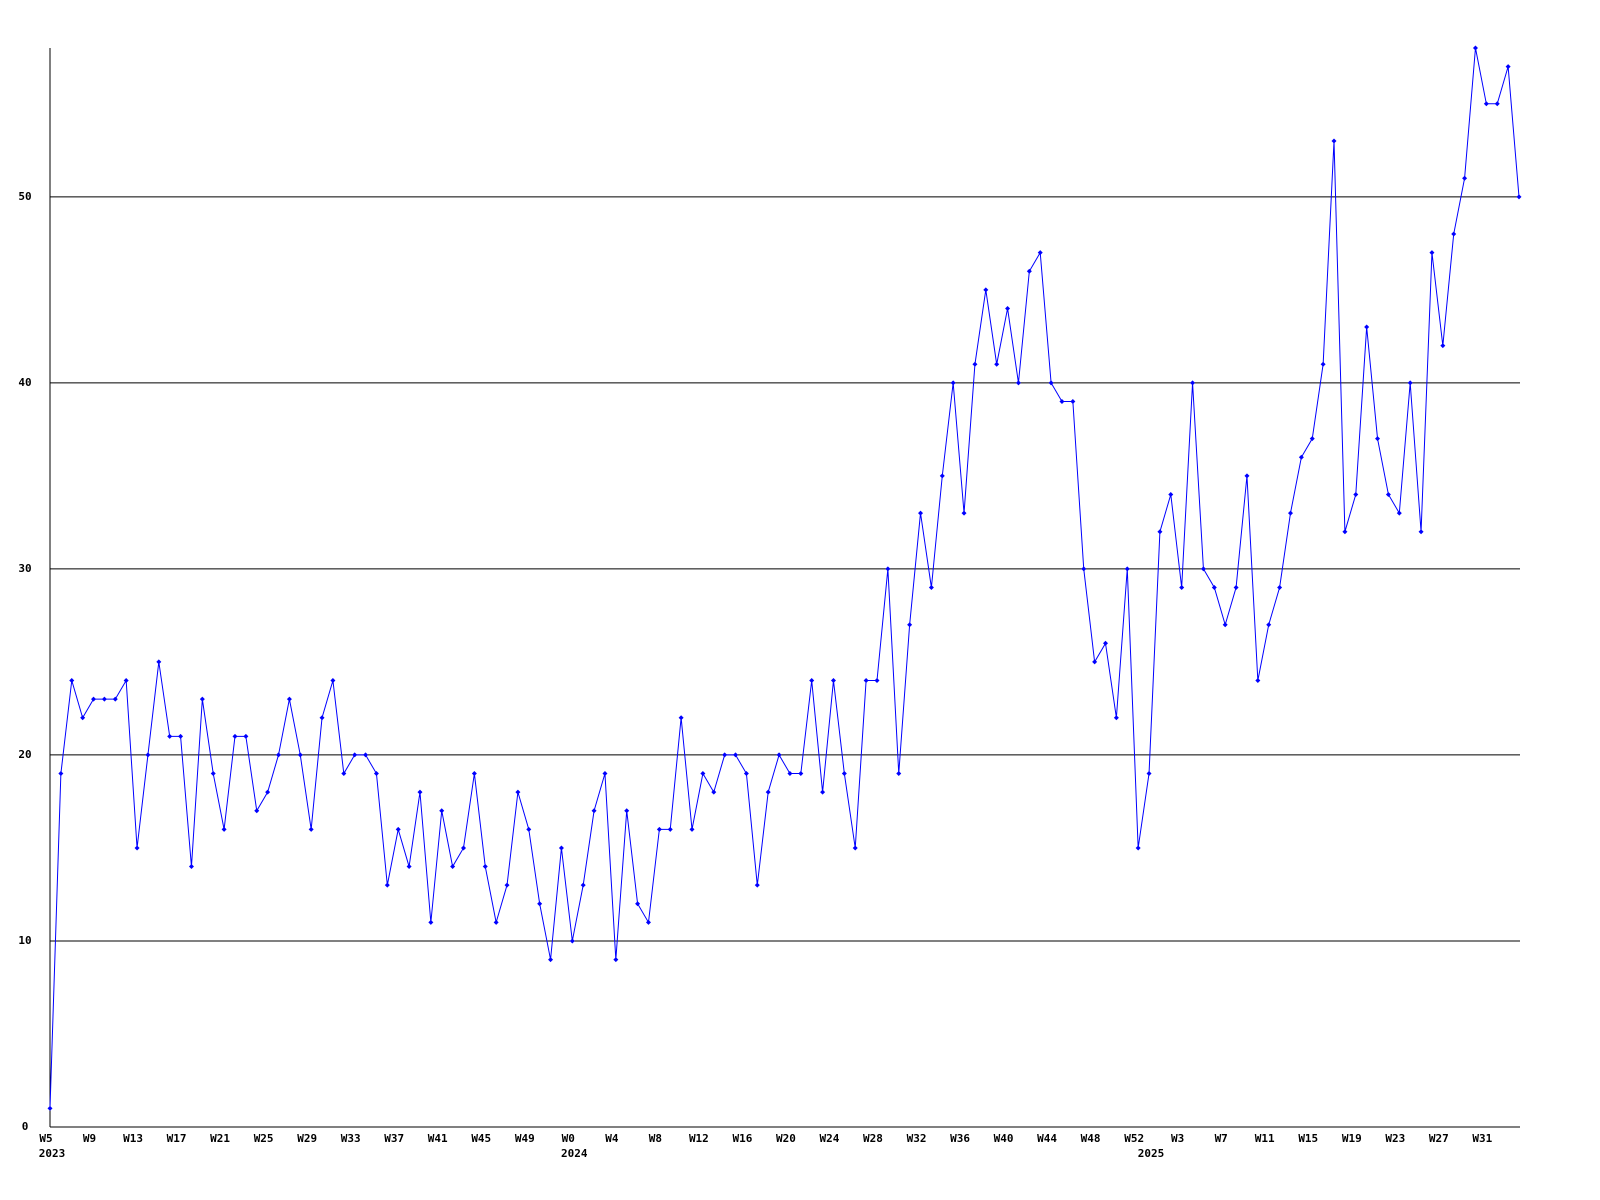 The width and height of the screenshot is (1600, 1200). Describe the element at coordinates (1177, 1138) in the screenshot. I see `x-tick-label: W3` at that location.